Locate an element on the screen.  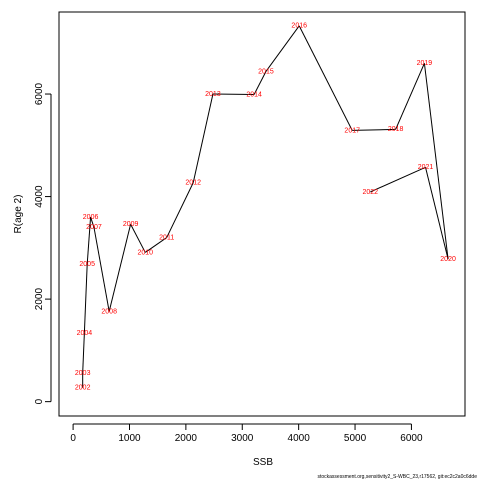
point-label-2018: 2018 is located at coordinates (396, 129).